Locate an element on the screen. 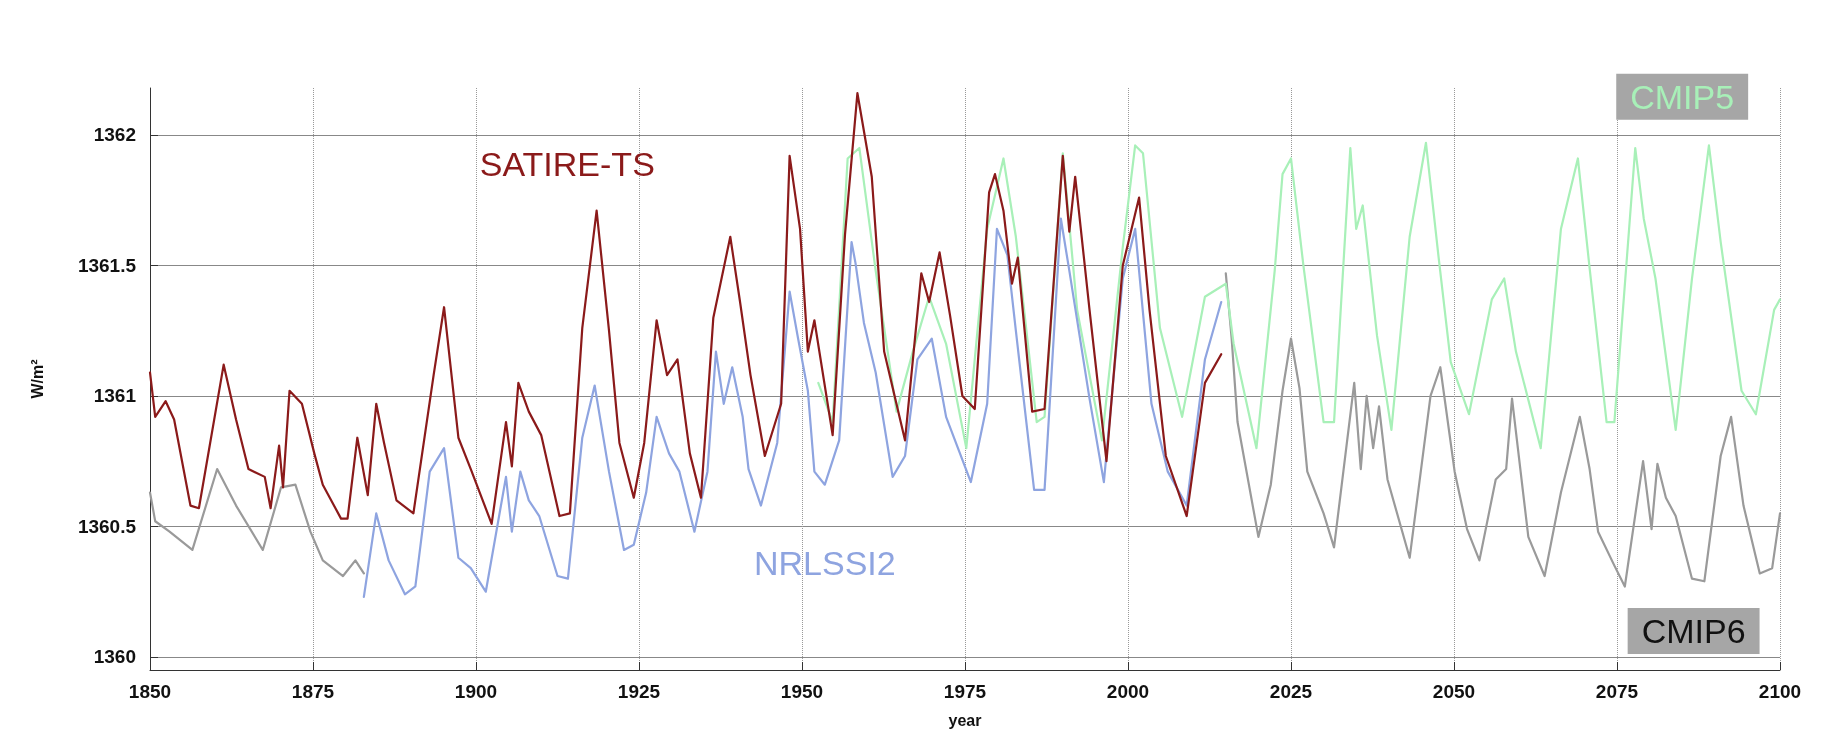 The height and width of the screenshot is (751, 1828). x-tick-label: 1950 is located at coordinates (802, 691).